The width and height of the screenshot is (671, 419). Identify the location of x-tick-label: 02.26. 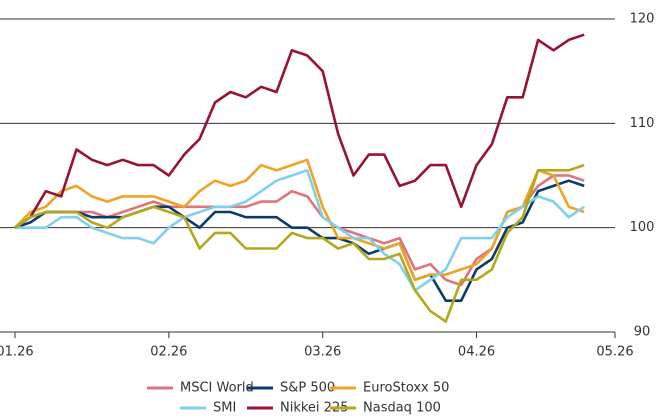
(168, 352).